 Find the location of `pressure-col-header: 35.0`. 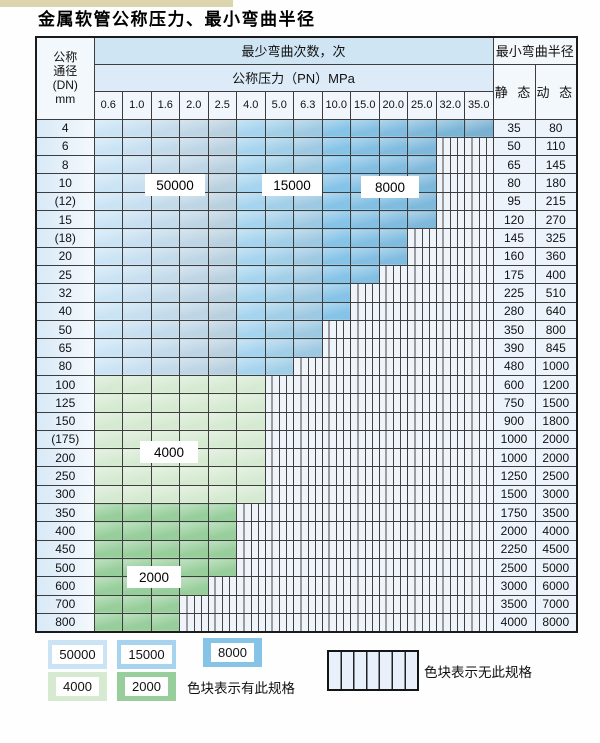

pressure-col-header: 35.0 is located at coordinates (479, 105).